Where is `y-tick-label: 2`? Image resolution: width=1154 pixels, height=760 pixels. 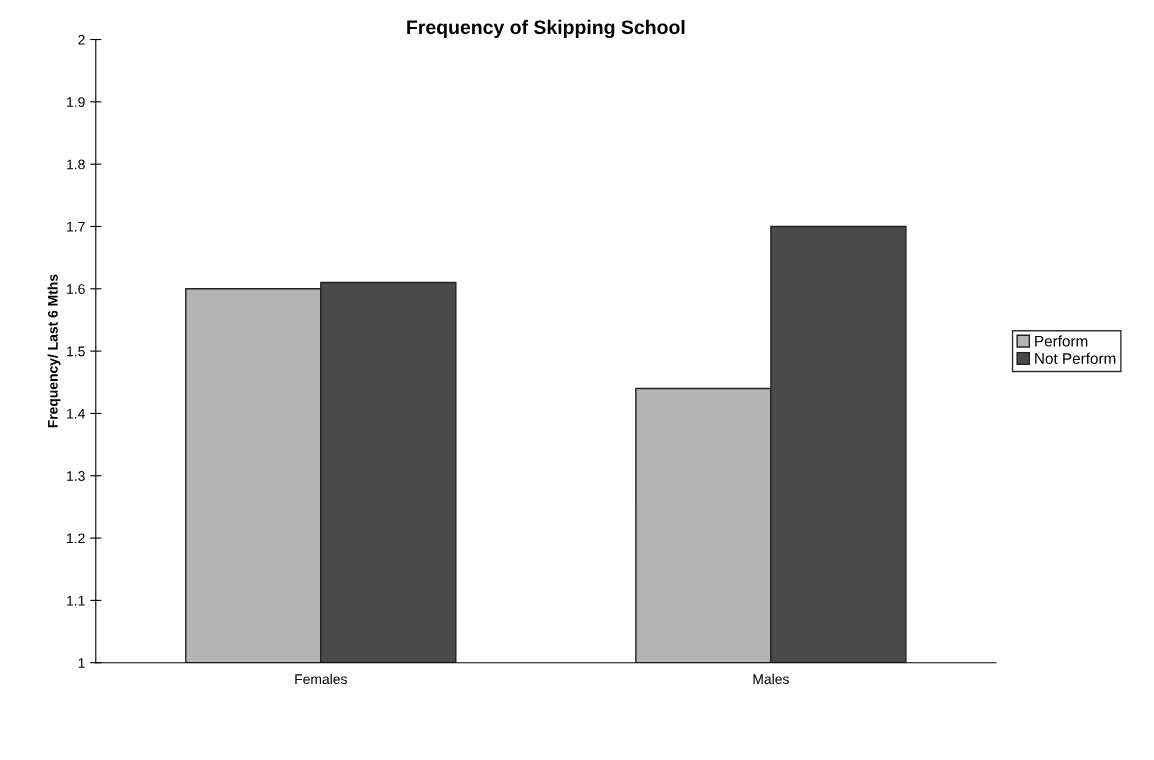
y-tick-label: 2 is located at coordinates (81, 39).